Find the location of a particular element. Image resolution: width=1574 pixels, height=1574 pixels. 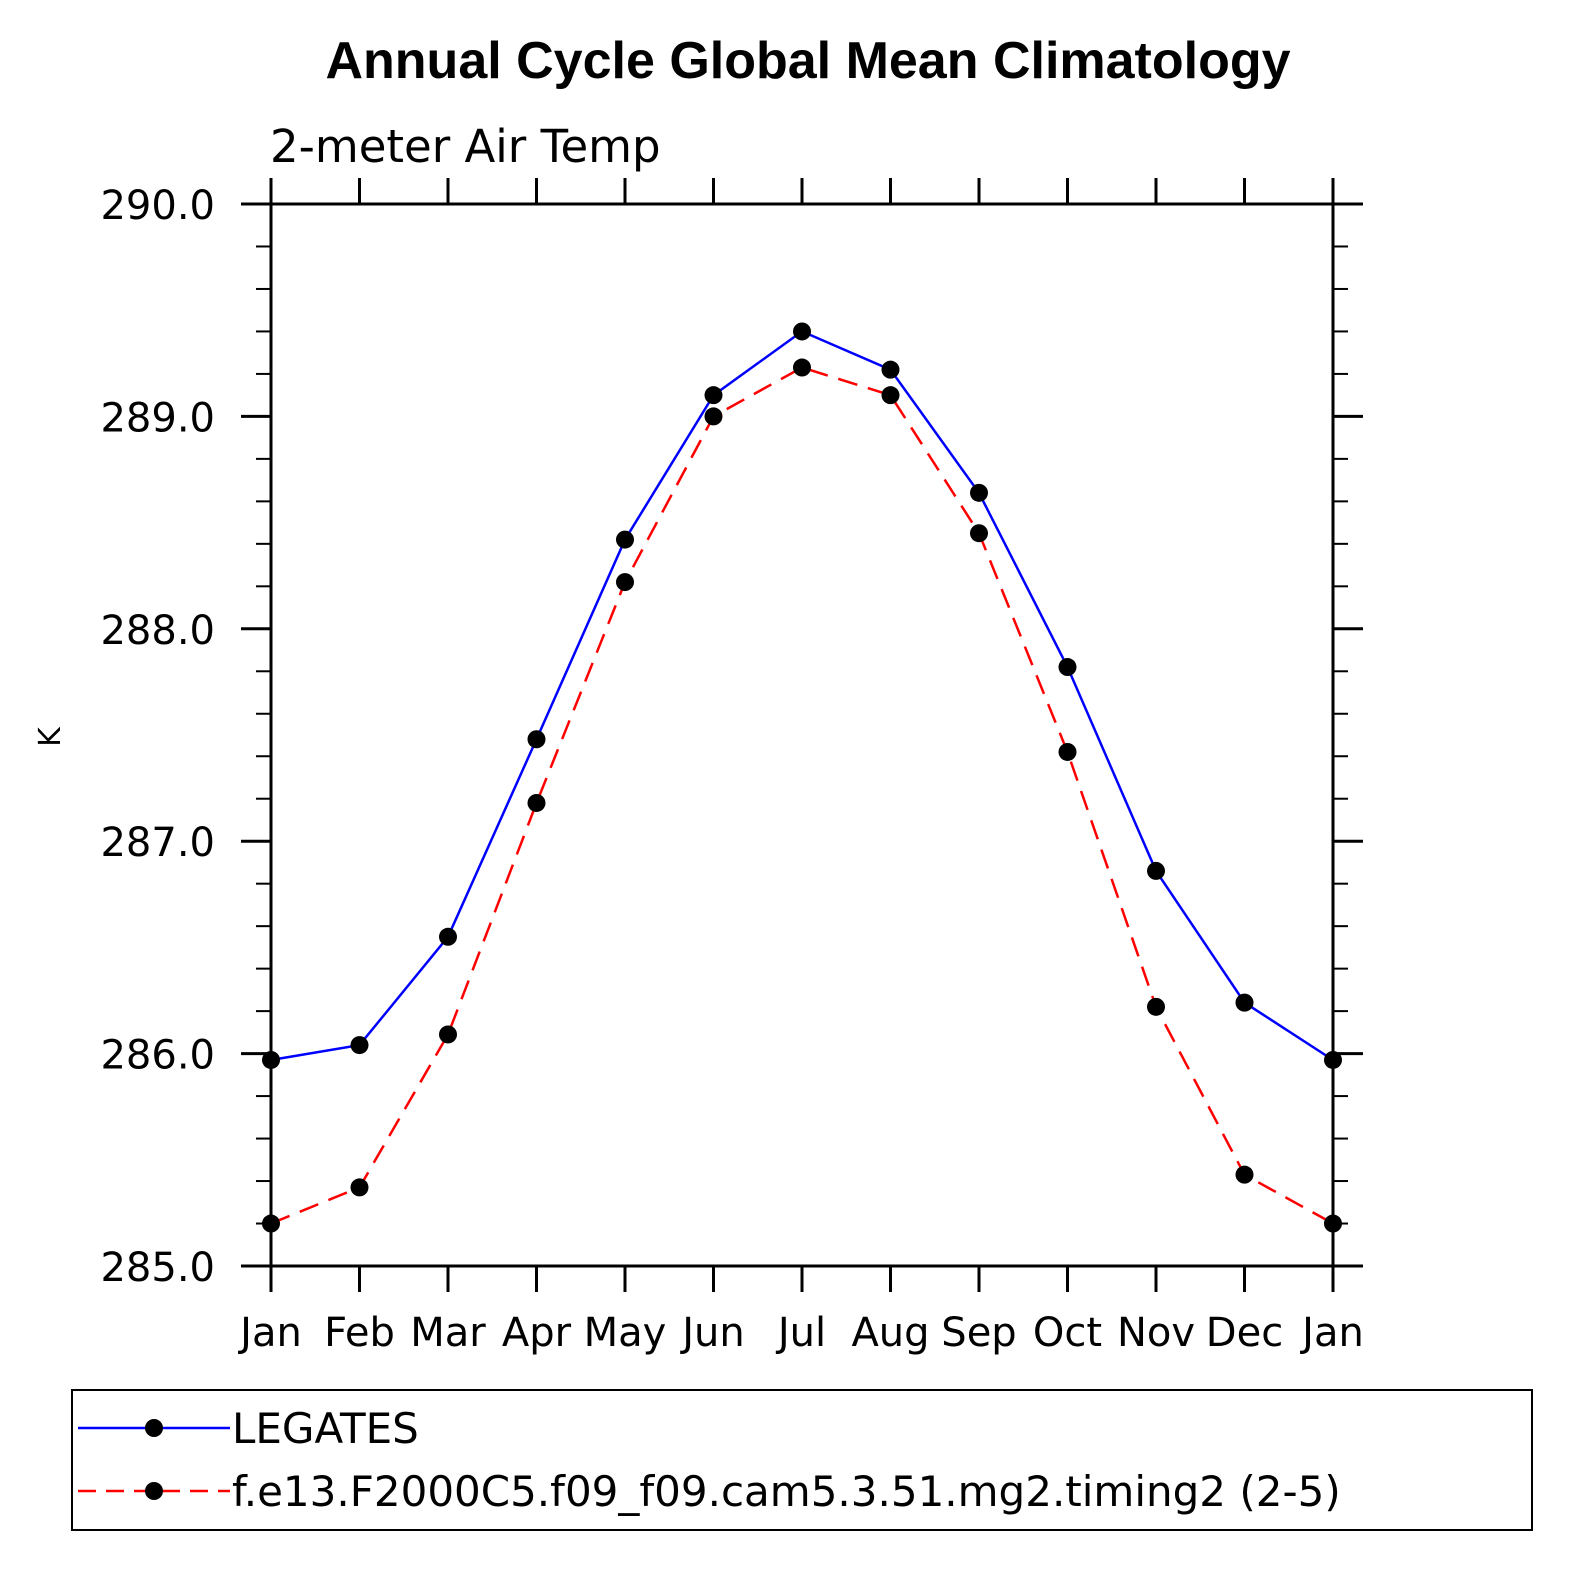

legend-box is located at coordinates (802, 1460).